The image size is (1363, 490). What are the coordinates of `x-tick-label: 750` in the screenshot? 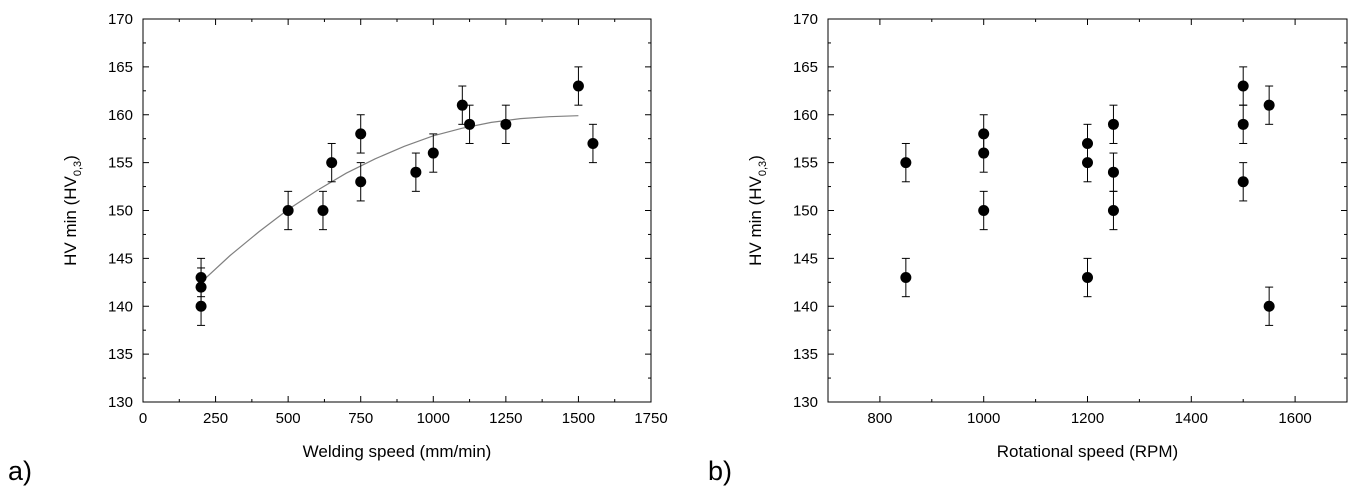 It's located at (360, 418).